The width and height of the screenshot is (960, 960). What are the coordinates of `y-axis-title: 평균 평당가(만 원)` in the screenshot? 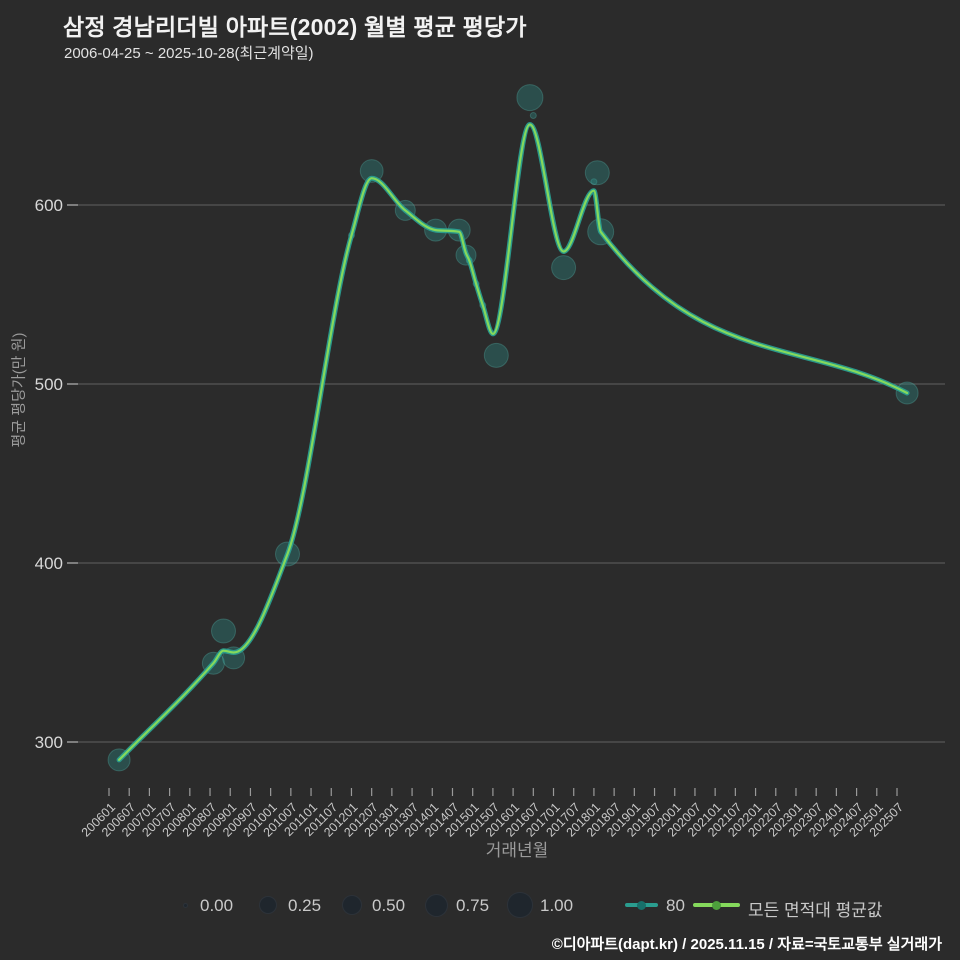 It's located at (19, 390).